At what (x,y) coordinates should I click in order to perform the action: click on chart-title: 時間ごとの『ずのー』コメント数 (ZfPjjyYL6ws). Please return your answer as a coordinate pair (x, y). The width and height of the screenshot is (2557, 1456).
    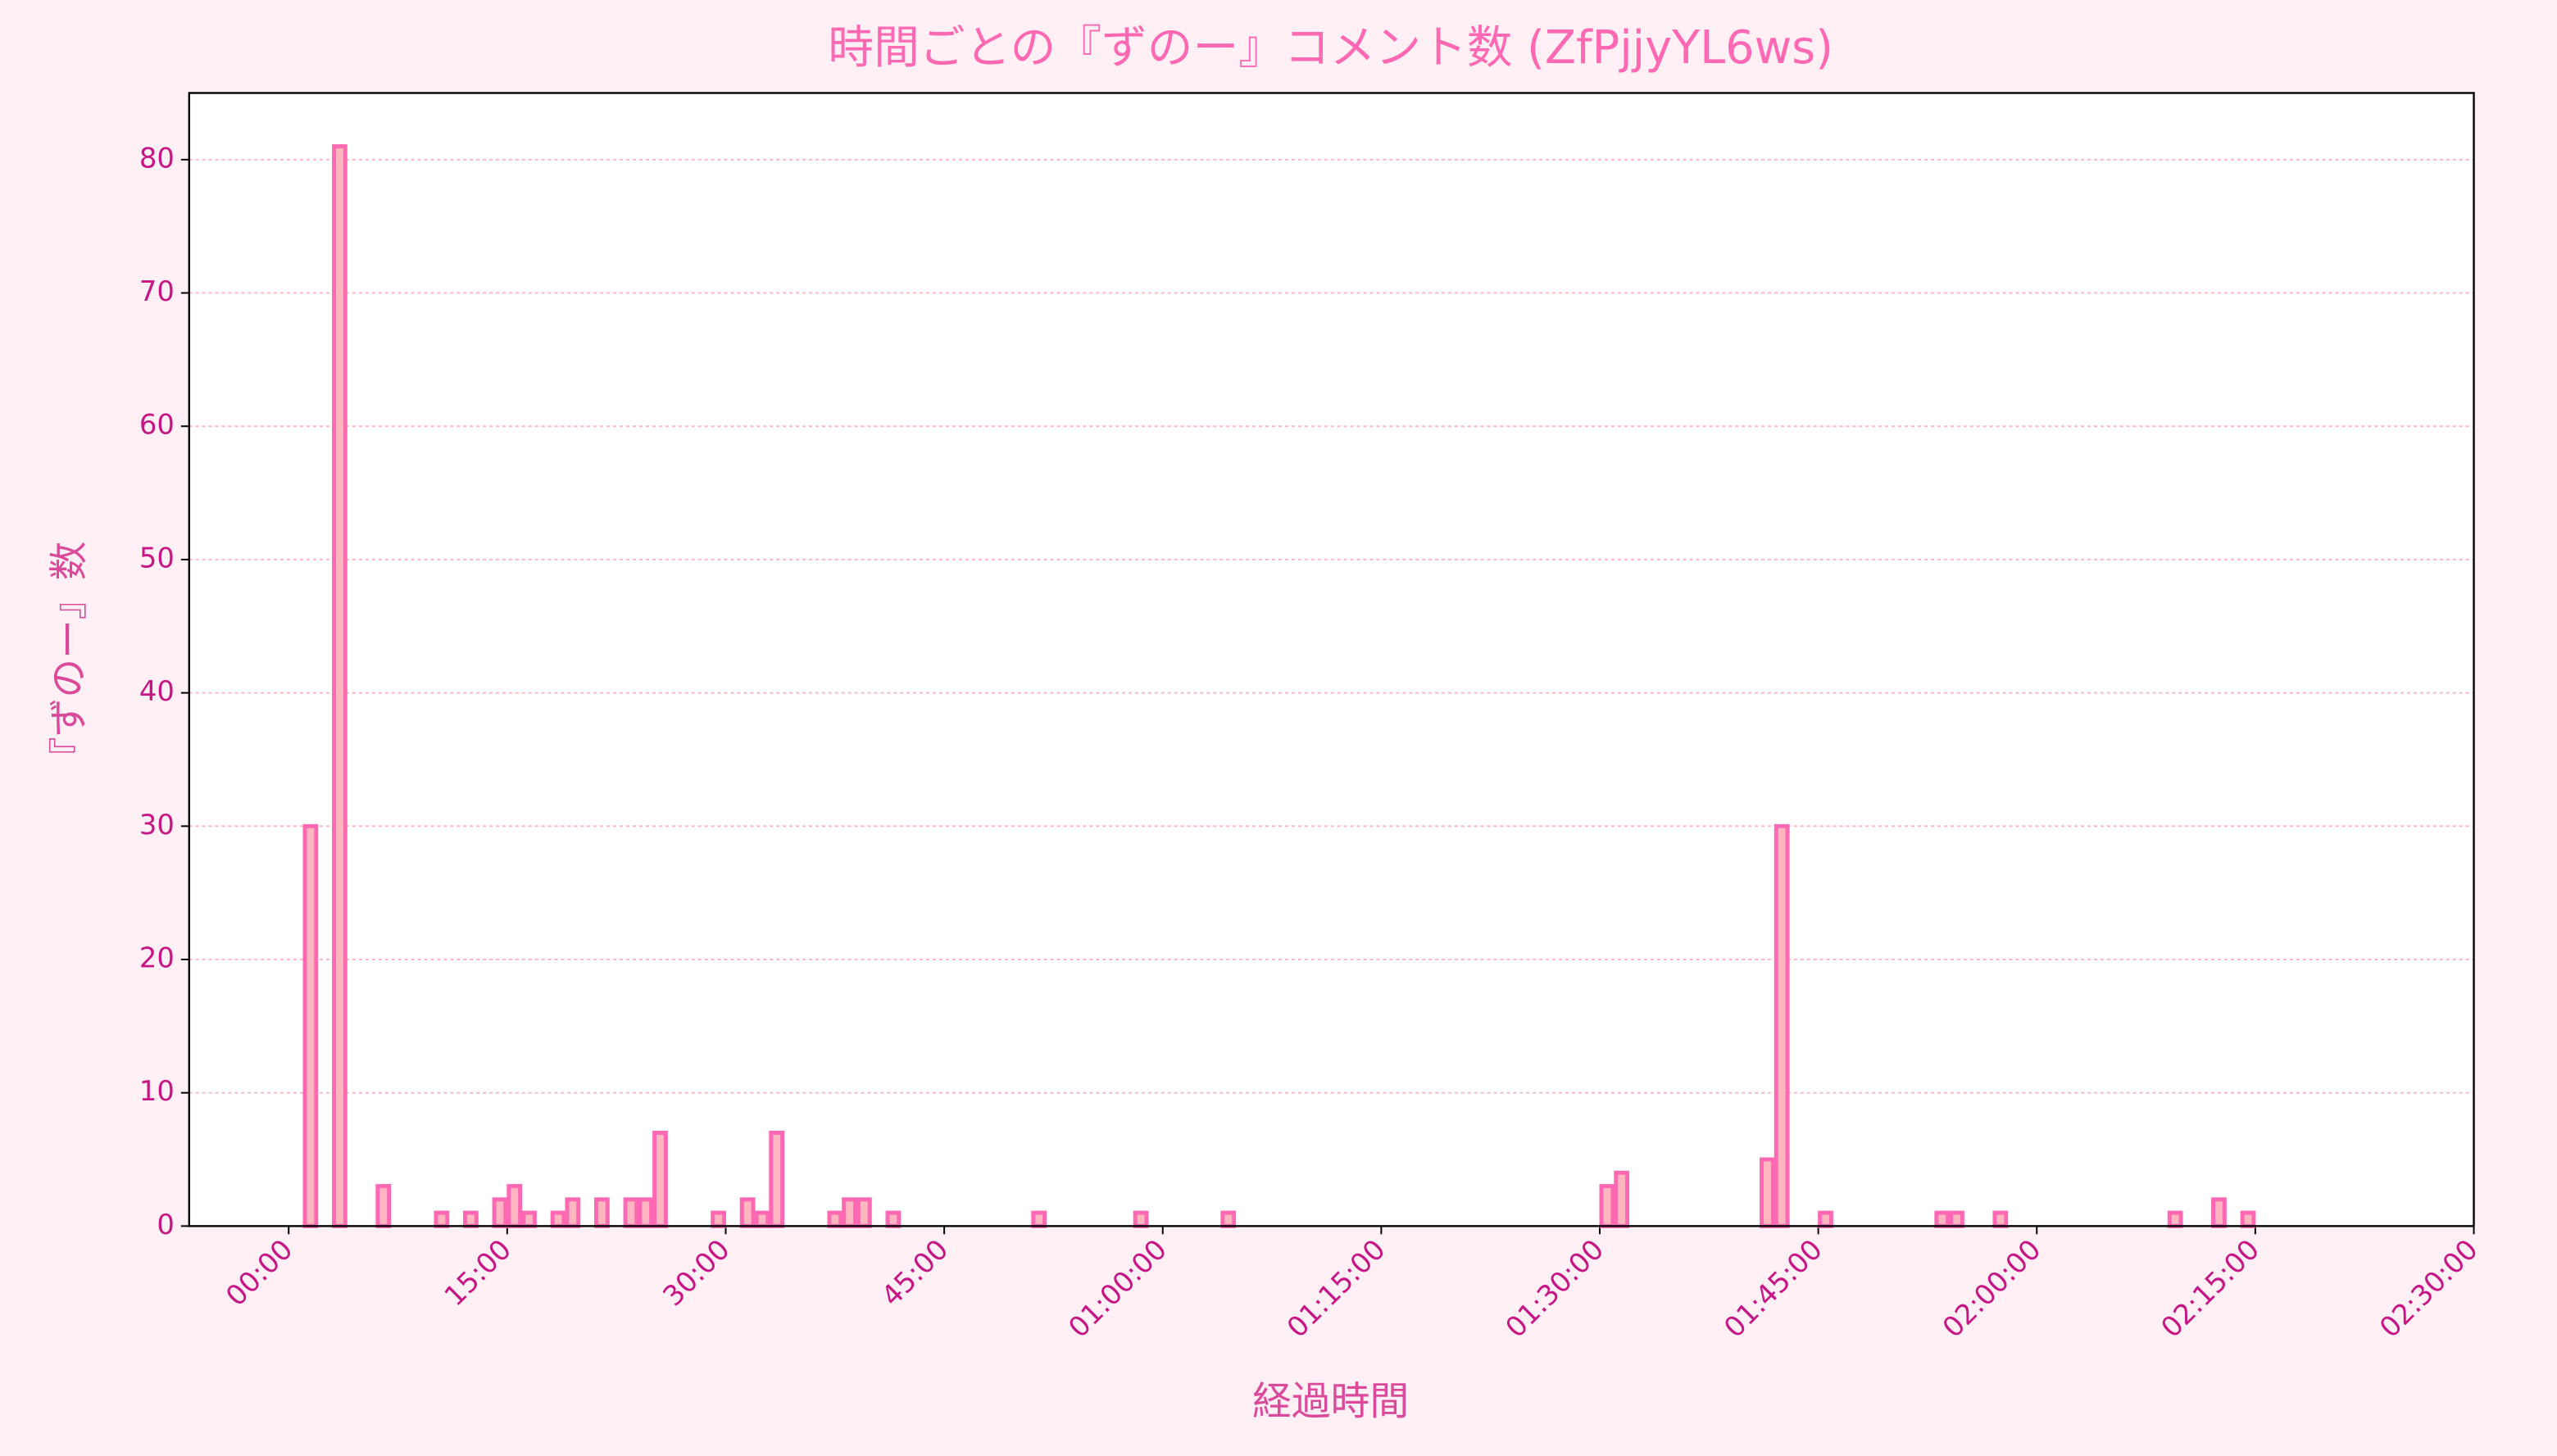
    Looking at the image, I should click on (1330, 48).